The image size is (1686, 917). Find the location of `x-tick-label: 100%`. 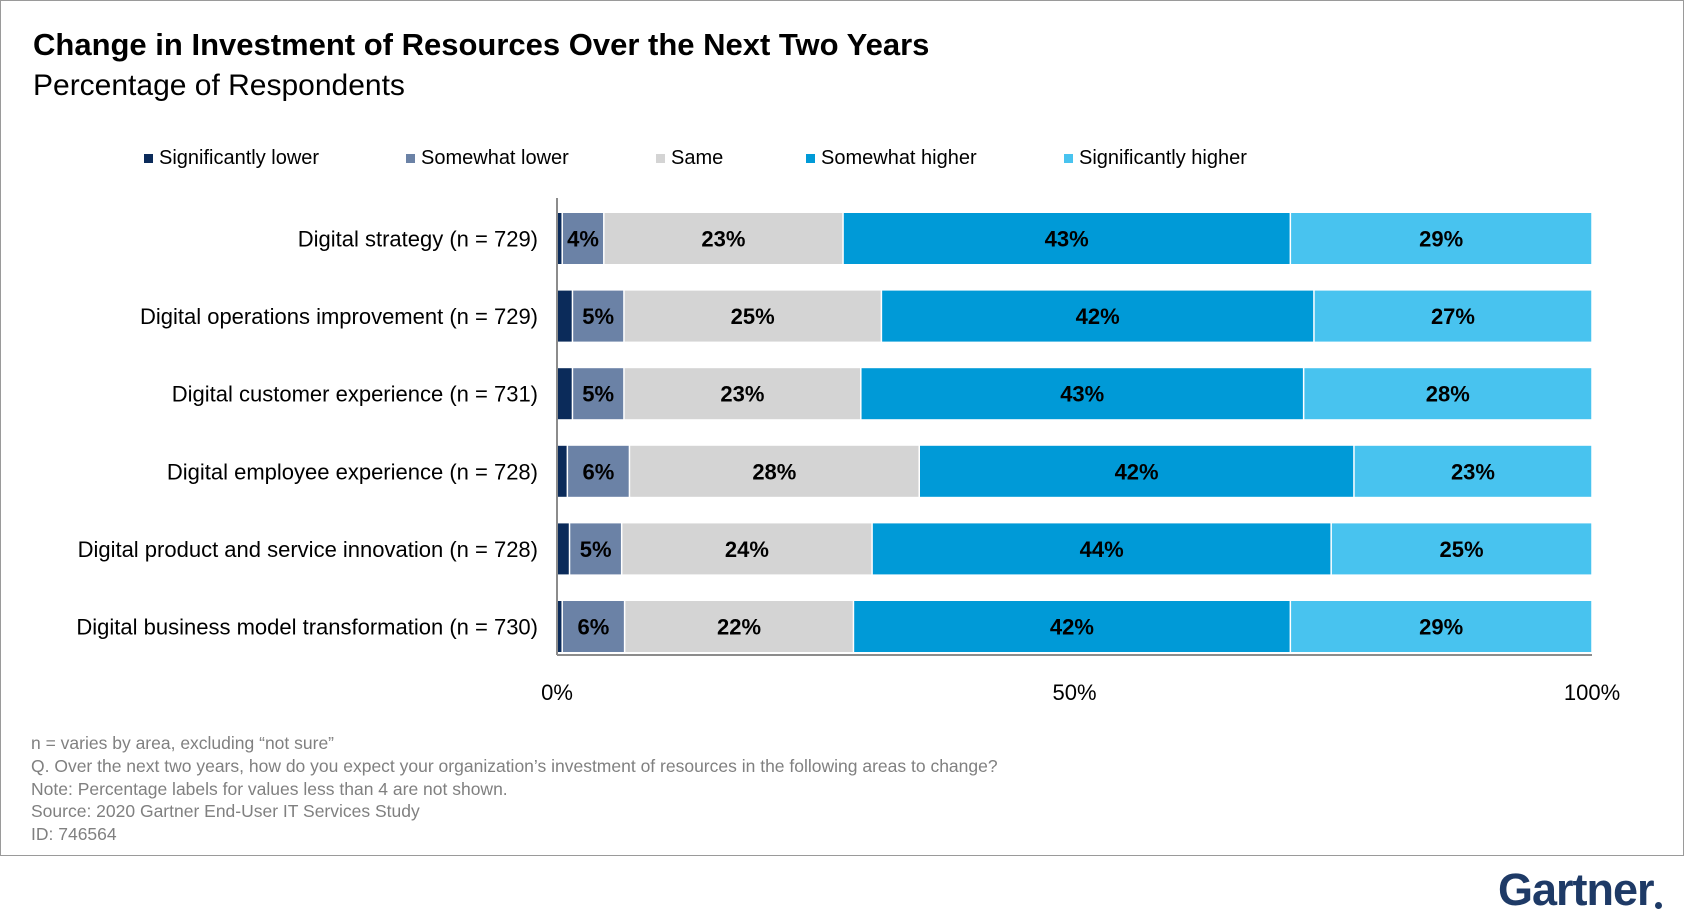

x-tick-label: 100% is located at coordinates (1592, 692).